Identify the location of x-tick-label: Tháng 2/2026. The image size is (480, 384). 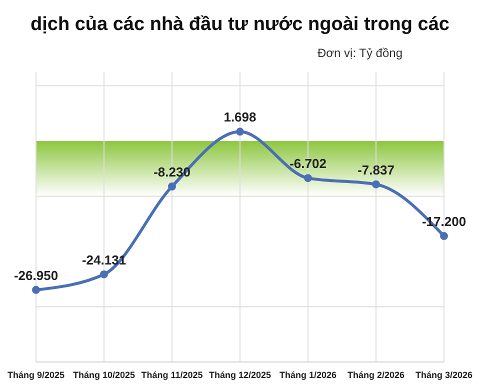
(376, 375).